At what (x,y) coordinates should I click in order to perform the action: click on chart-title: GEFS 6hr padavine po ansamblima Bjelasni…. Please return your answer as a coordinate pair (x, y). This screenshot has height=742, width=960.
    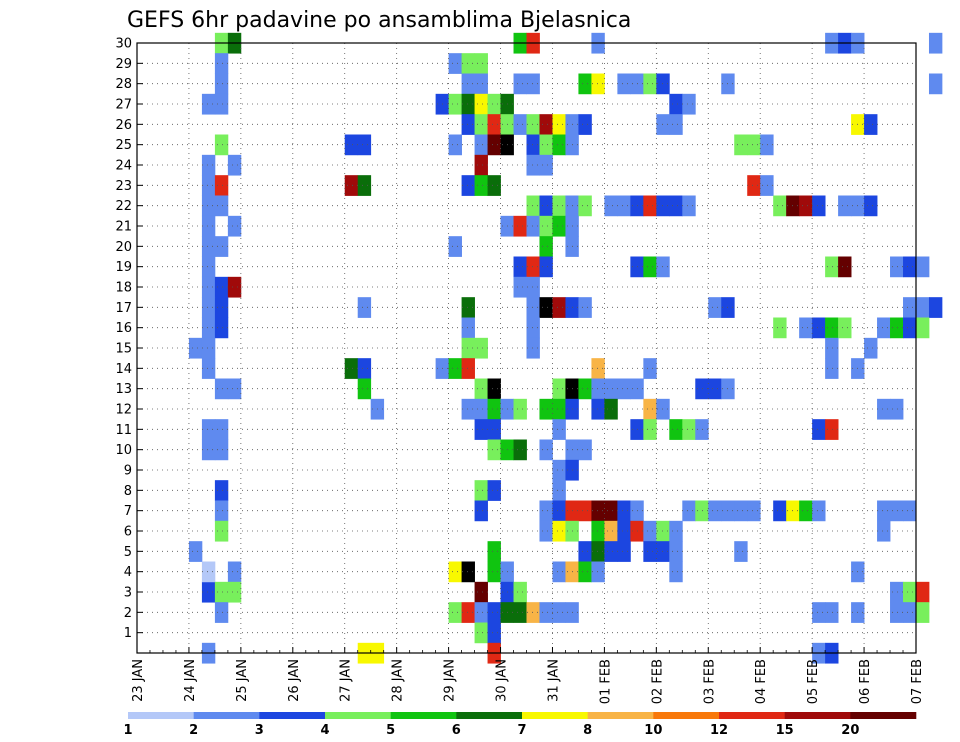
    Looking at the image, I should click on (379, 20).